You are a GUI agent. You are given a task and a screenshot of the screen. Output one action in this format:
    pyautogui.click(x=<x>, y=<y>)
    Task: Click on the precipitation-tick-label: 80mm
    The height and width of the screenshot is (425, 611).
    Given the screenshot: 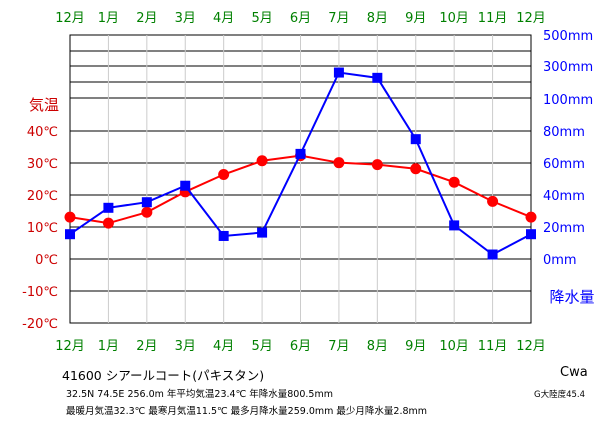 What is the action you would take?
    pyautogui.click(x=564, y=132)
    